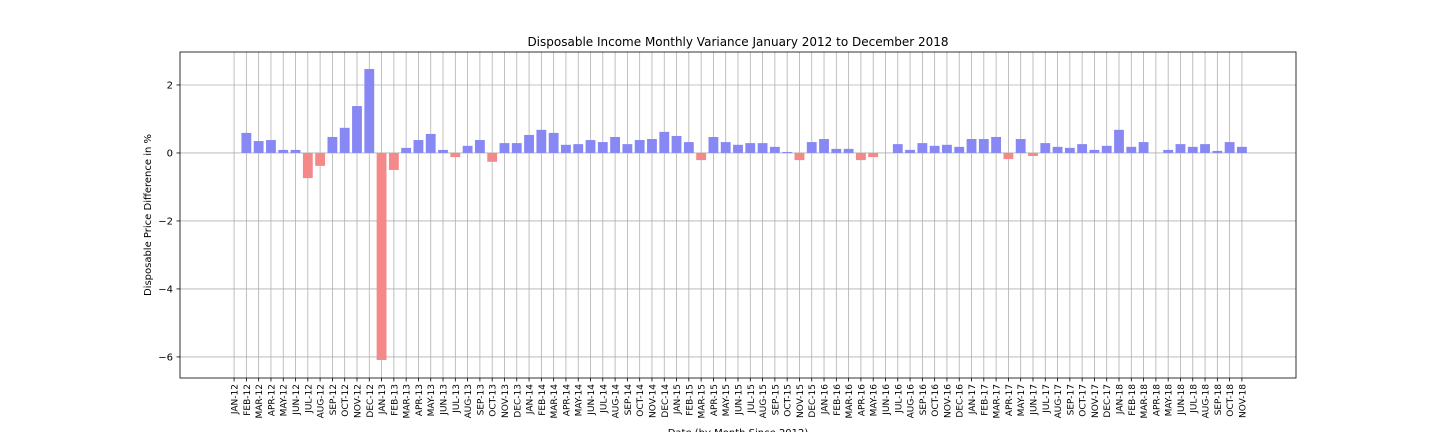 The width and height of the screenshot is (1440, 432). I want to click on x-tick-label: MAY-14, so click(580, 400).